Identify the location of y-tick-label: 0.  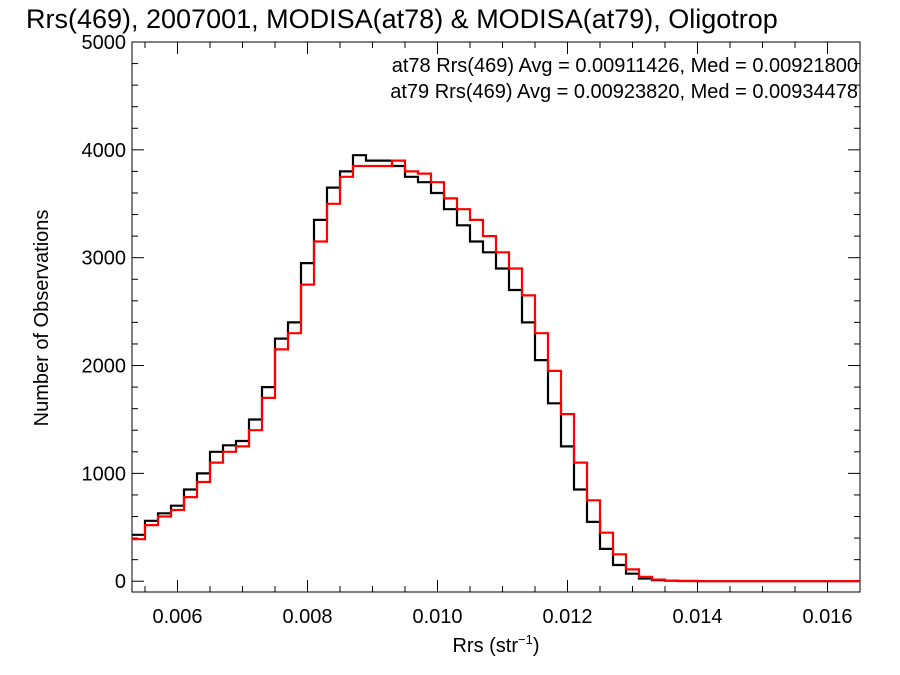
(120, 582).